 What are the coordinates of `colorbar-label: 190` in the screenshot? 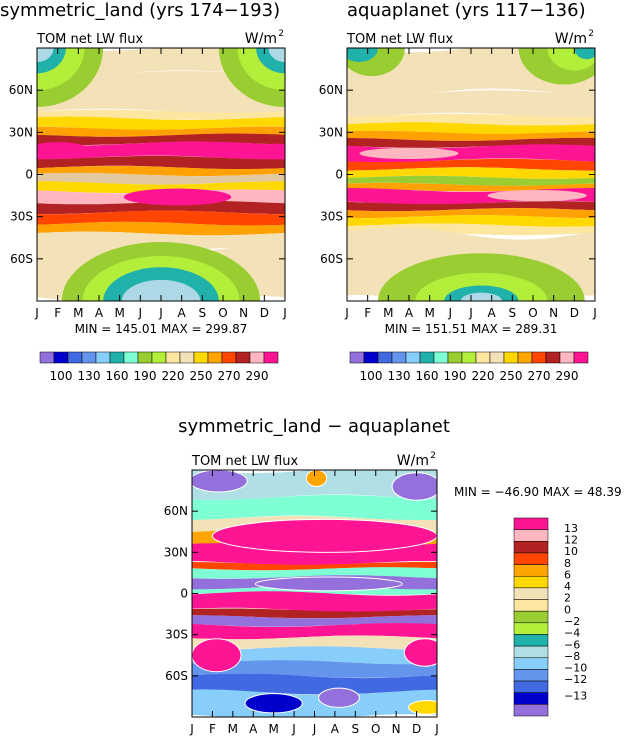 It's located at (455, 376).